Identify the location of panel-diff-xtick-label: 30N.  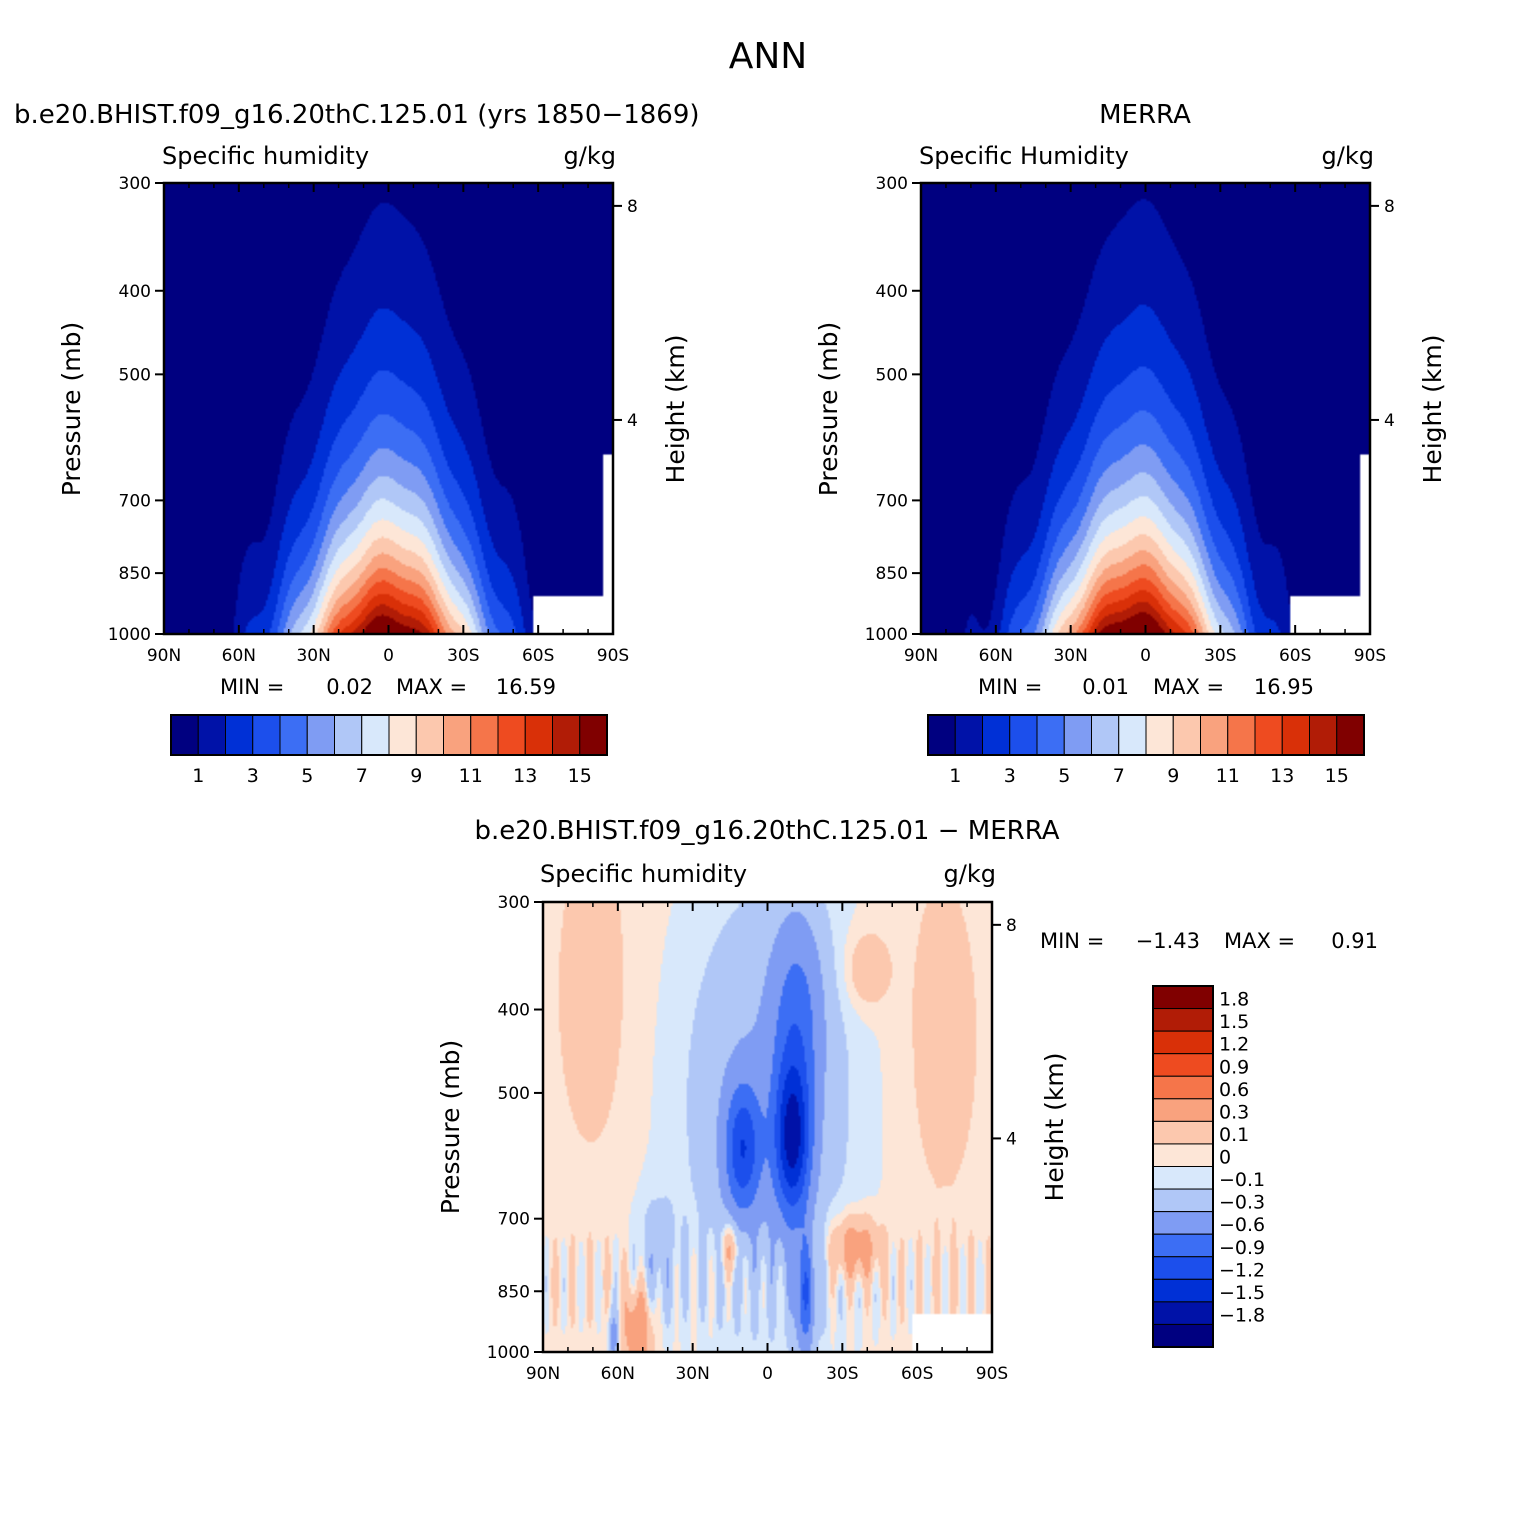
(692, 1374).